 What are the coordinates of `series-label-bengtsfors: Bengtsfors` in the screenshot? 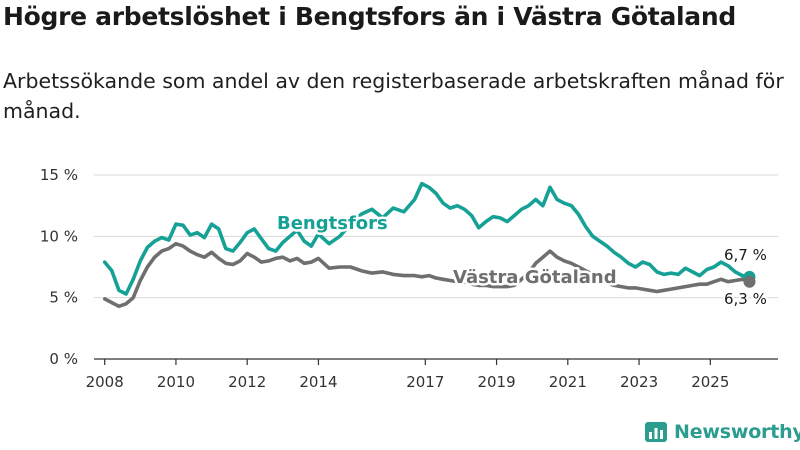 It's located at (332, 223).